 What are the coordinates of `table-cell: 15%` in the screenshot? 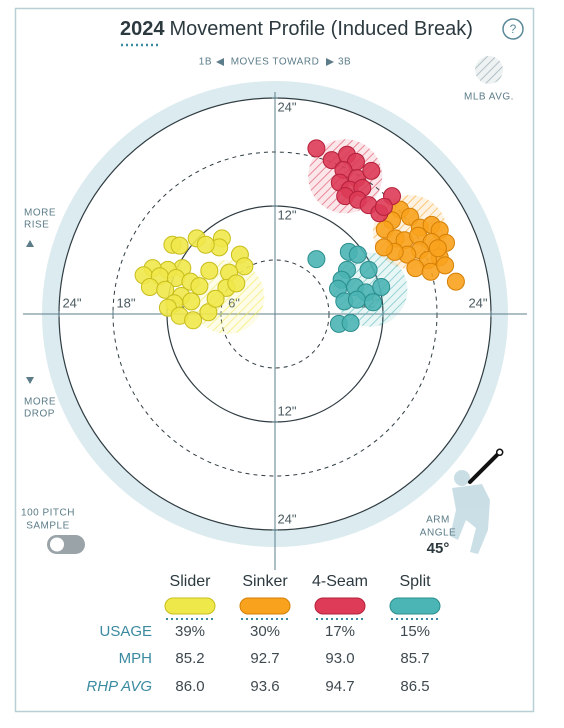 It's located at (415, 631).